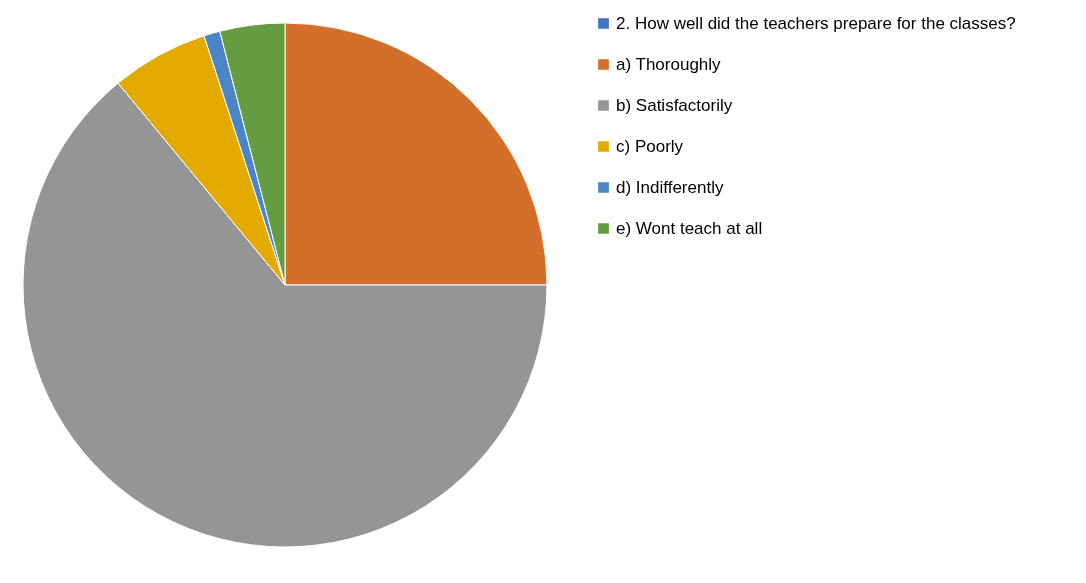 Image resolution: width=1086 pixels, height=583 pixels. Describe the element at coordinates (674, 105) in the screenshot. I see `legend-label: b) Satisfactorily` at that location.